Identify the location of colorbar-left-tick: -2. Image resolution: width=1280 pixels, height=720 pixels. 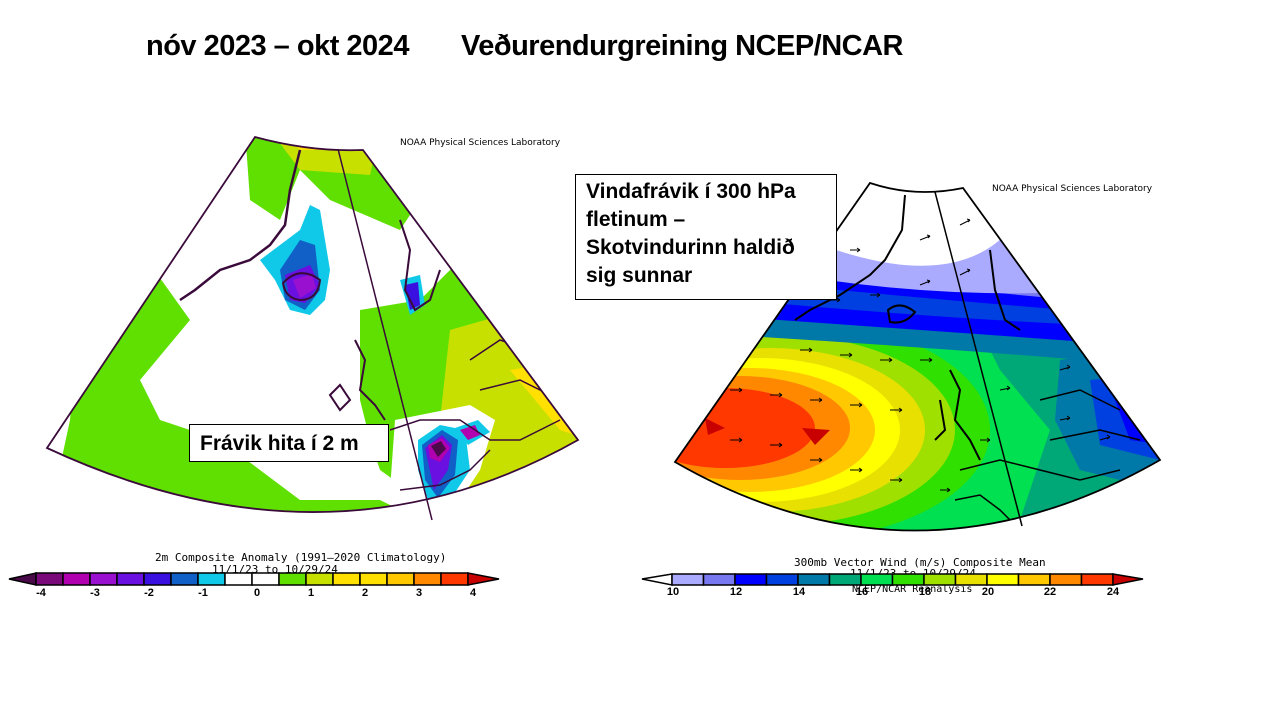
(149, 593).